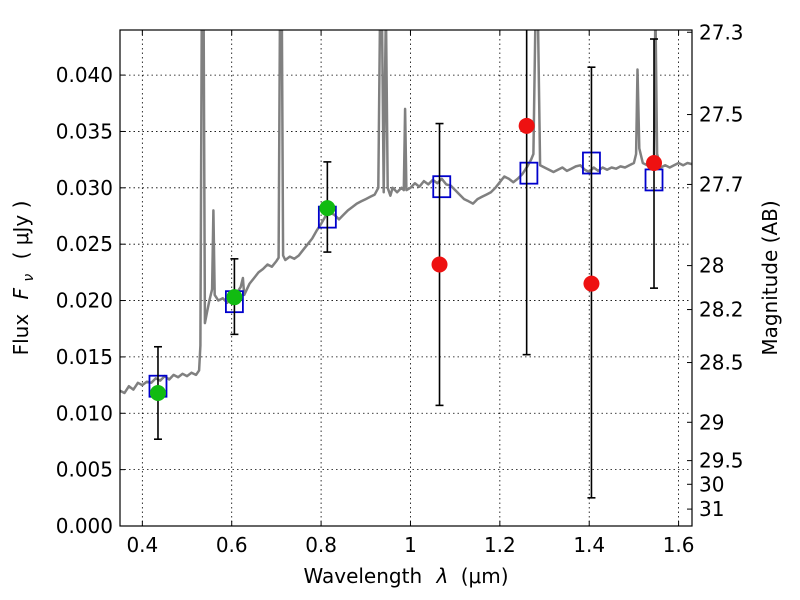 Image resolution: width=800 pixels, height=600 pixels. Describe the element at coordinates (721, 461) in the screenshot. I see `magnitude-tick-label: 29.5` at that location.